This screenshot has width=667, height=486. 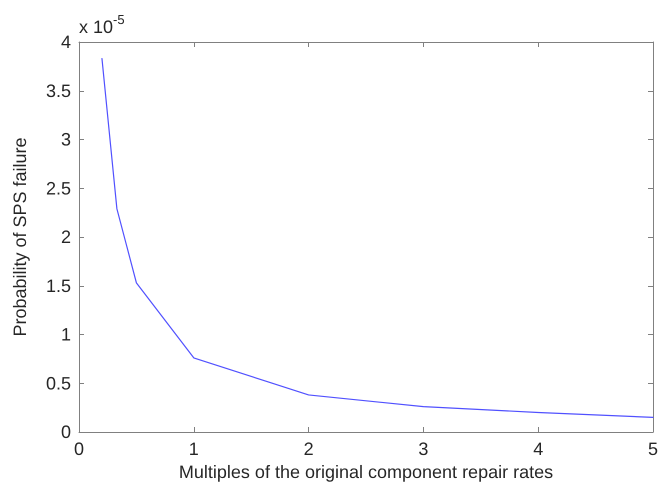 What do you see at coordinates (58, 286) in the screenshot?
I see `y-tick-label: 1.5` at bounding box center [58, 286].